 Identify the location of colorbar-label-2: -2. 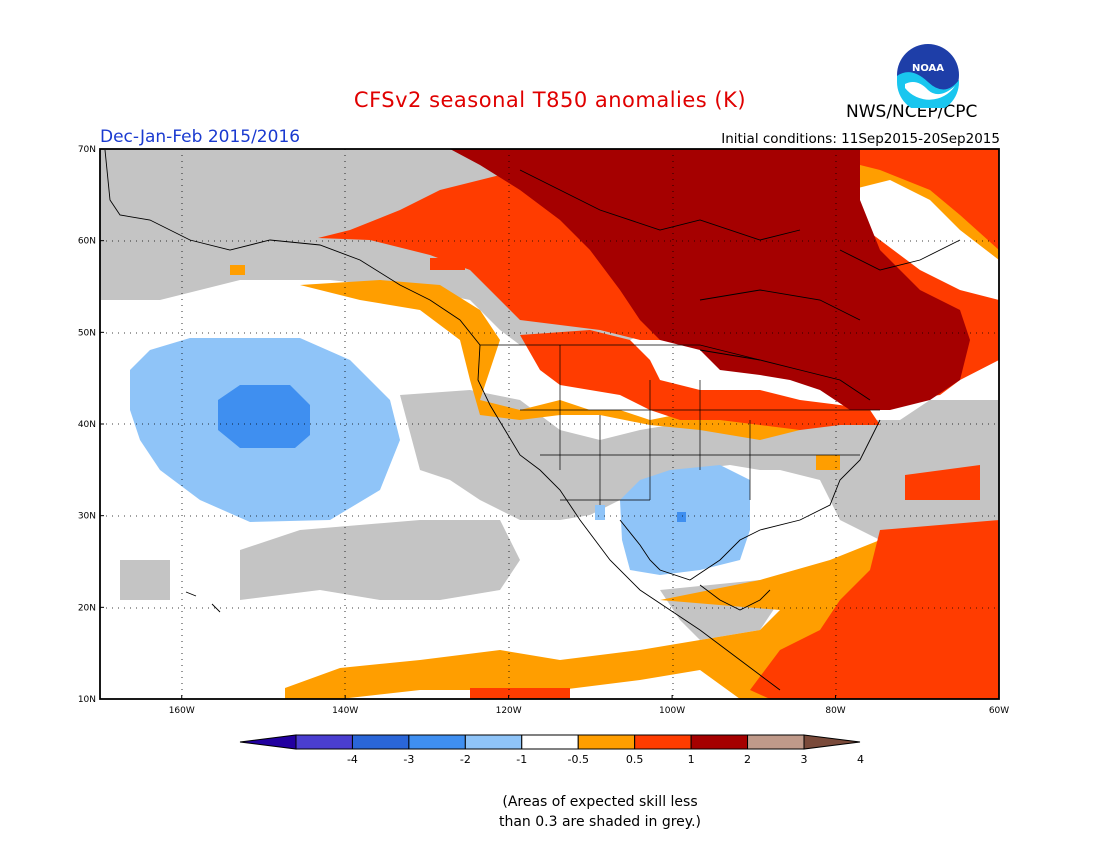
(465, 759).